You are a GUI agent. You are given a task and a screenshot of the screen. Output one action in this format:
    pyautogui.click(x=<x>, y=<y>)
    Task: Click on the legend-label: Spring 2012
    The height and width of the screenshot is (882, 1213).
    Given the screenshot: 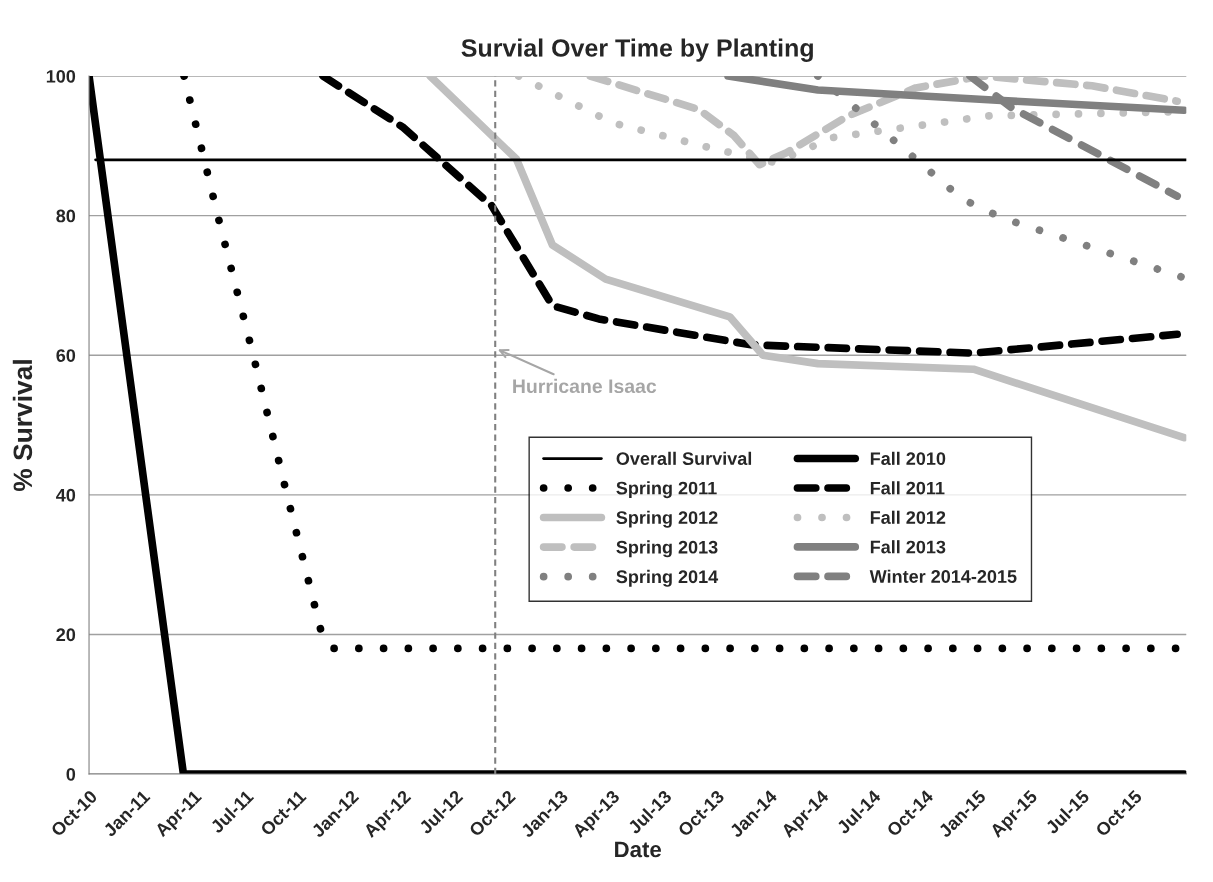 What is the action you would take?
    pyautogui.click(x=667, y=519)
    